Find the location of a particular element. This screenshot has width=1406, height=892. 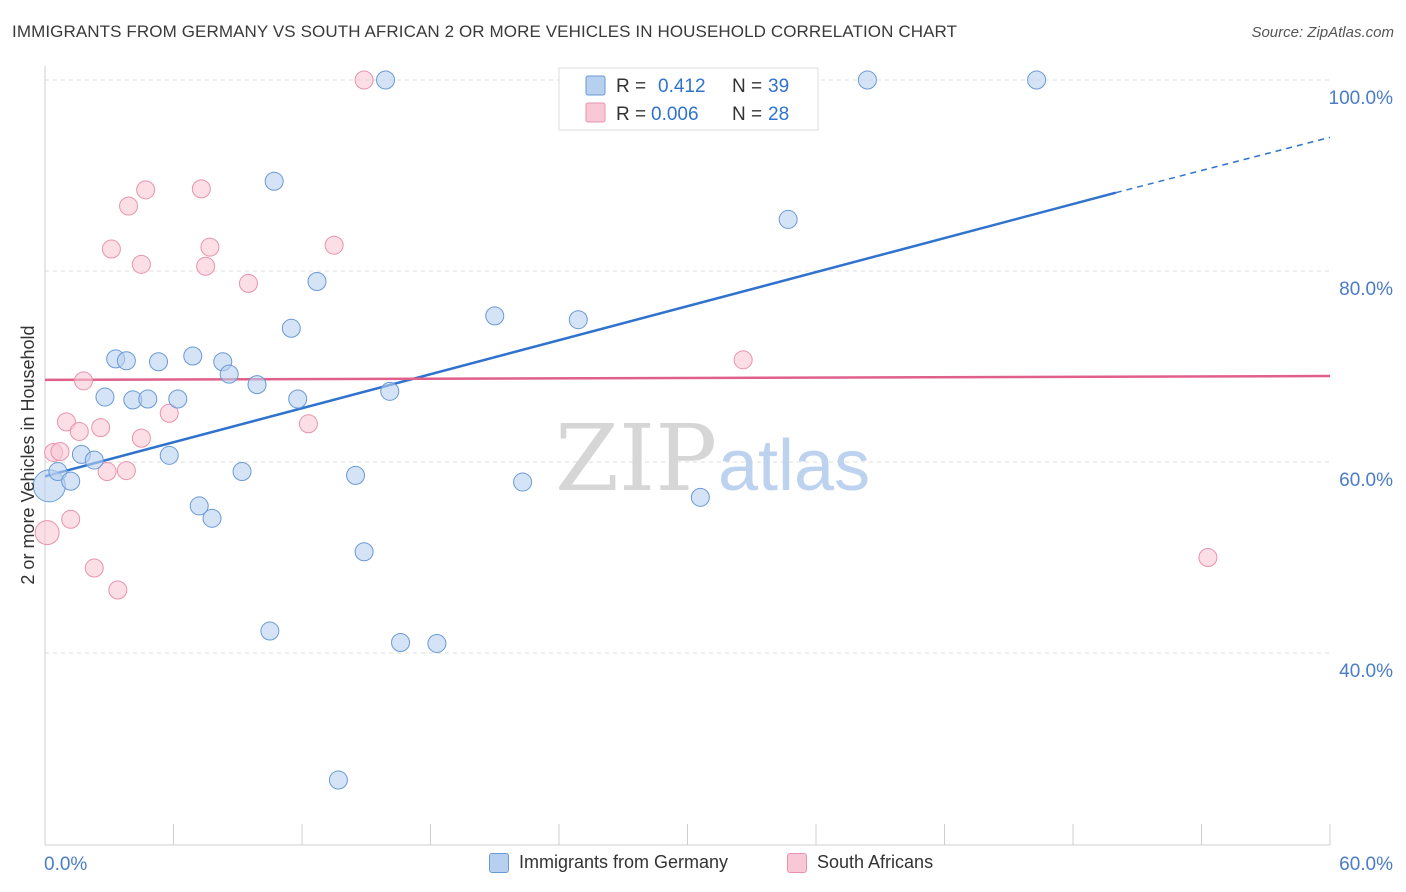

trend-line-extension is located at coordinates (1223, 165).